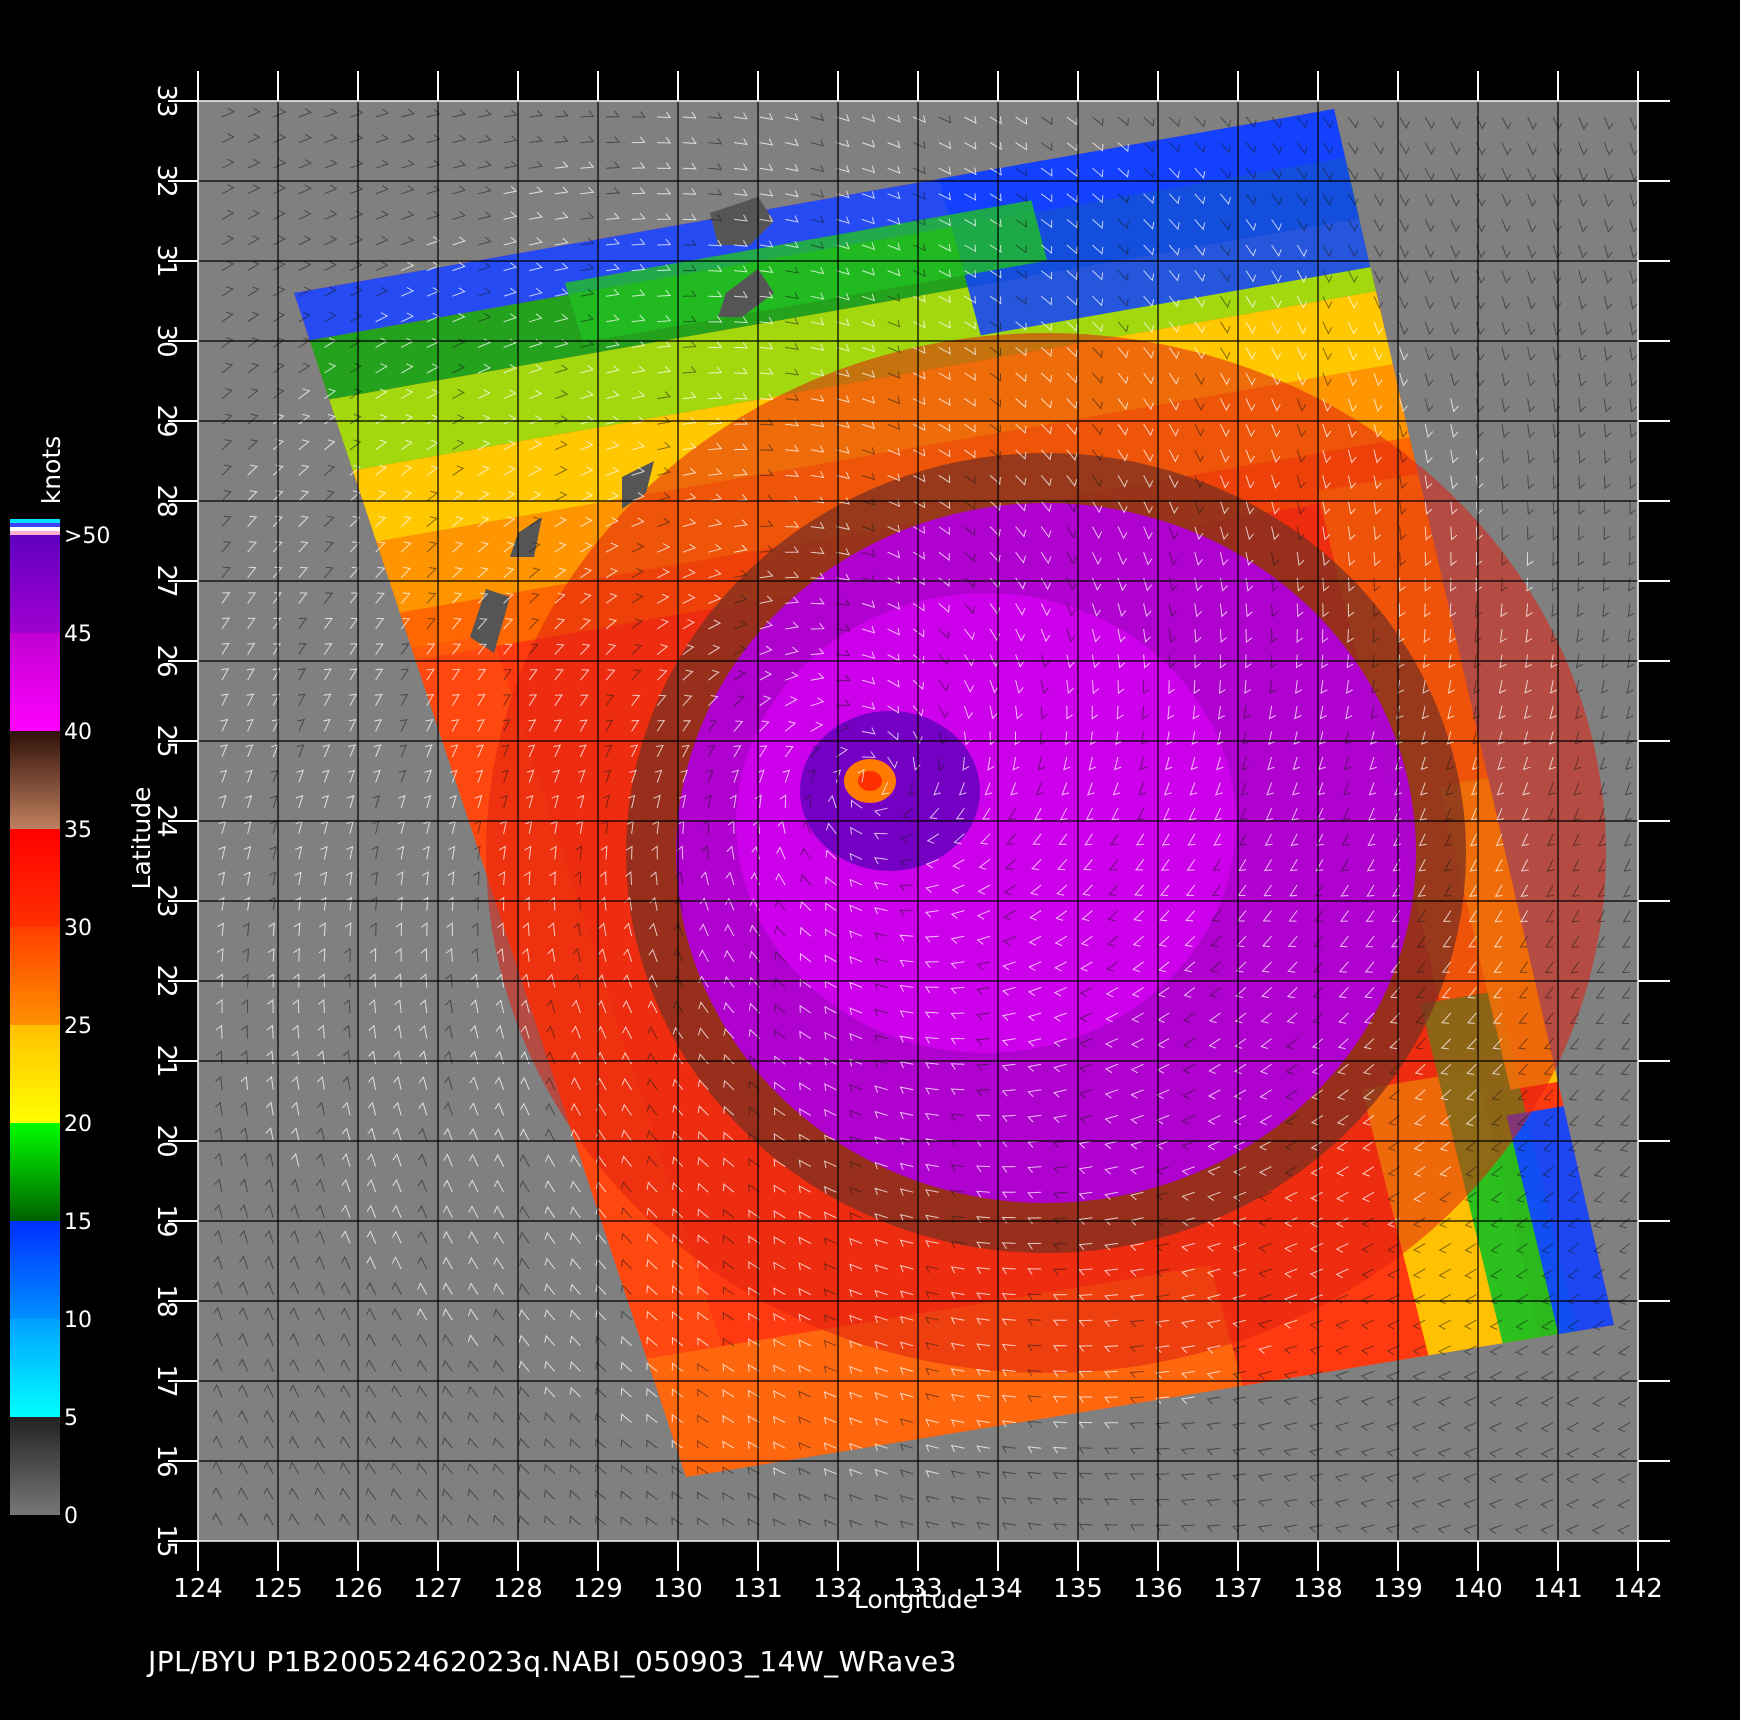 The height and width of the screenshot is (1720, 1740). Describe the element at coordinates (678, 1589) in the screenshot. I see `lon-tick-130: 130` at that location.